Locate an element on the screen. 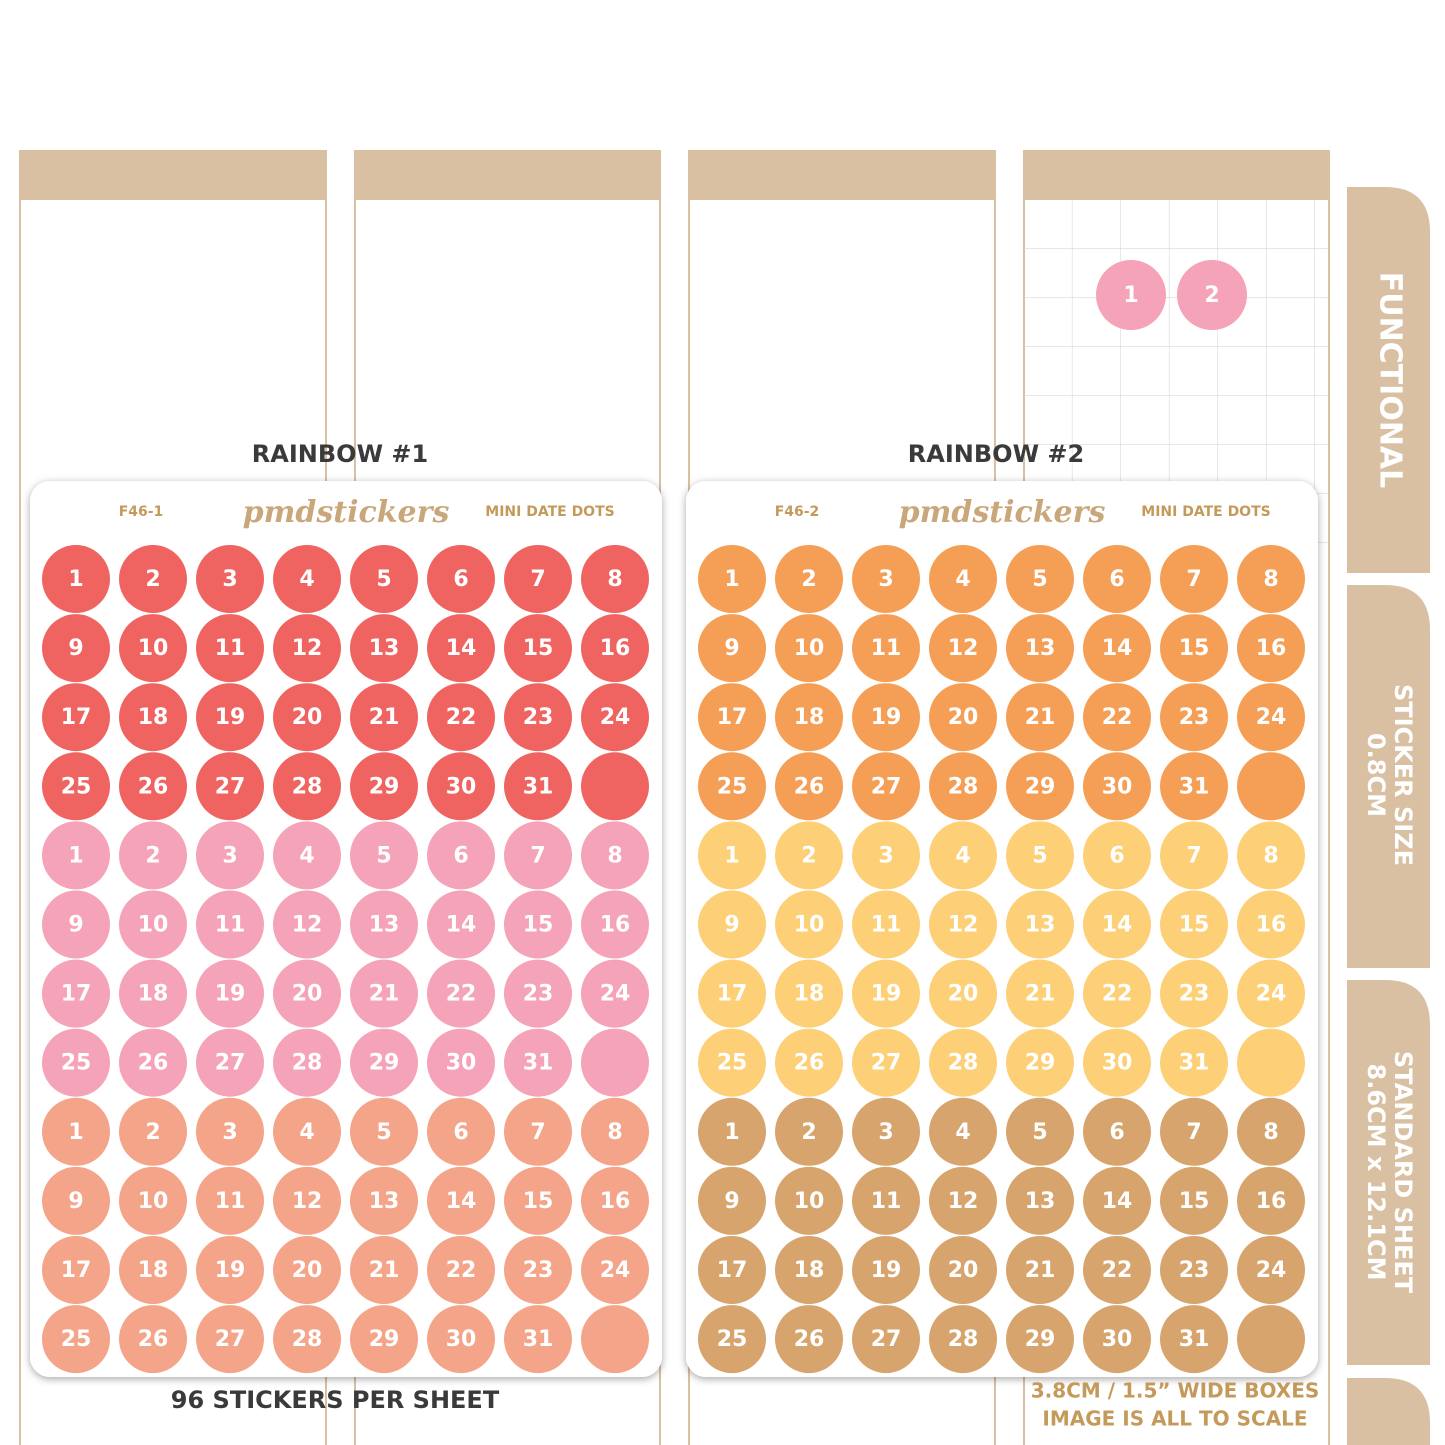 This screenshot has width=1445, height=1445. date-dot-label: 11 is located at coordinates (230, 648).